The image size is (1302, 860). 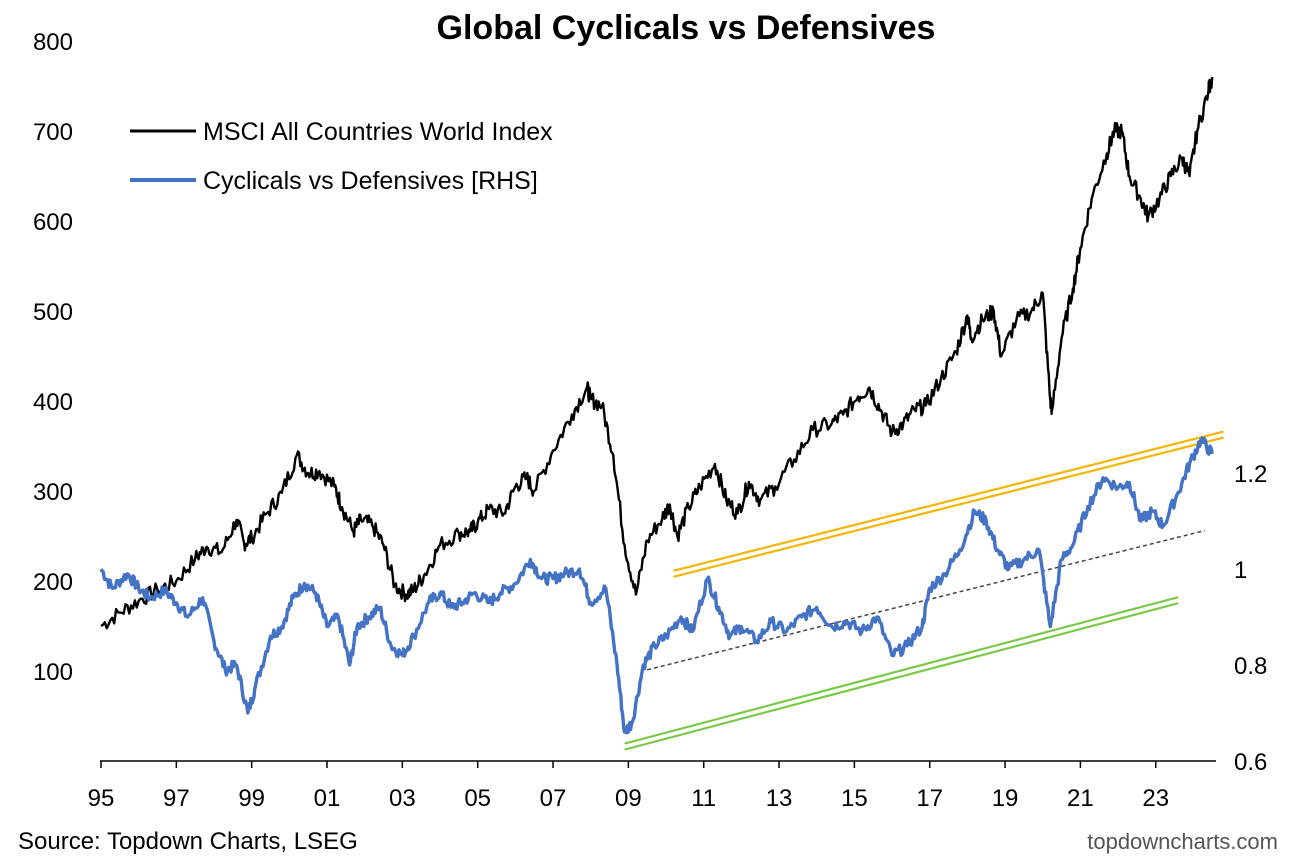 What do you see at coordinates (628, 798) in the screenshot?
I see `x-tick-label: 09` at bounding box center [628, 798].